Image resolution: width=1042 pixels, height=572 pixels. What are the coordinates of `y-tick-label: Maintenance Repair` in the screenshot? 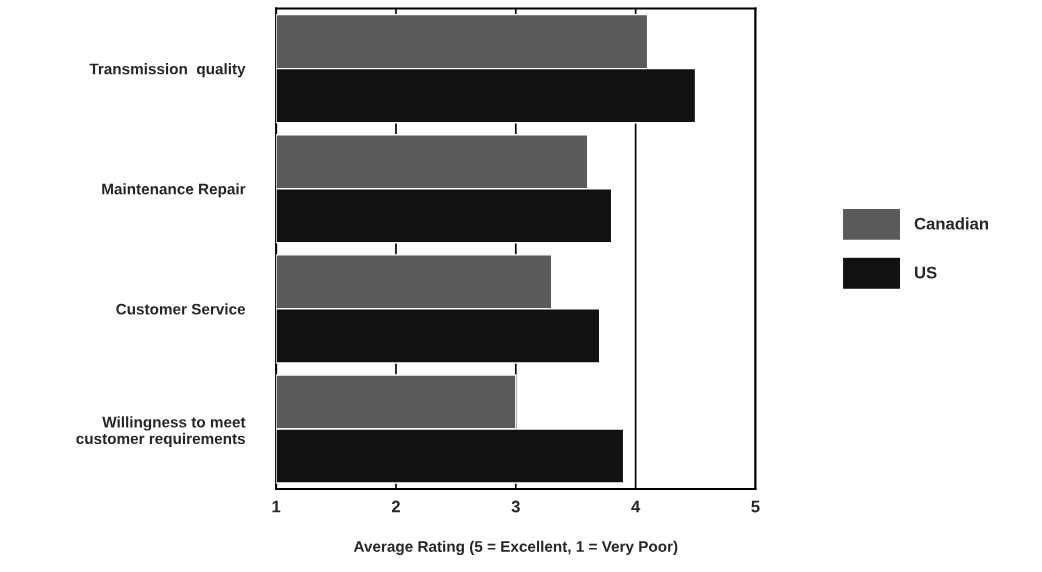 It's located at (174, 190).